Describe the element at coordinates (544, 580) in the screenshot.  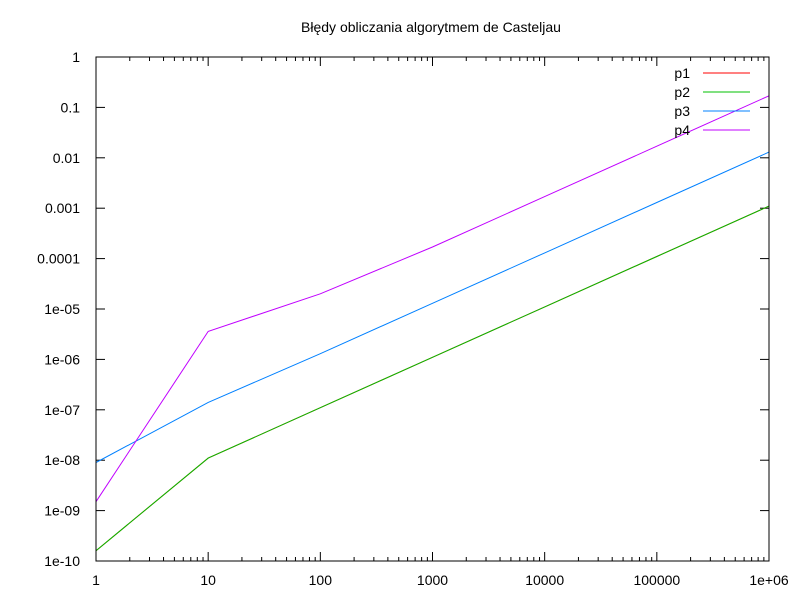
I see `x-tick-label: 10000` at that location.